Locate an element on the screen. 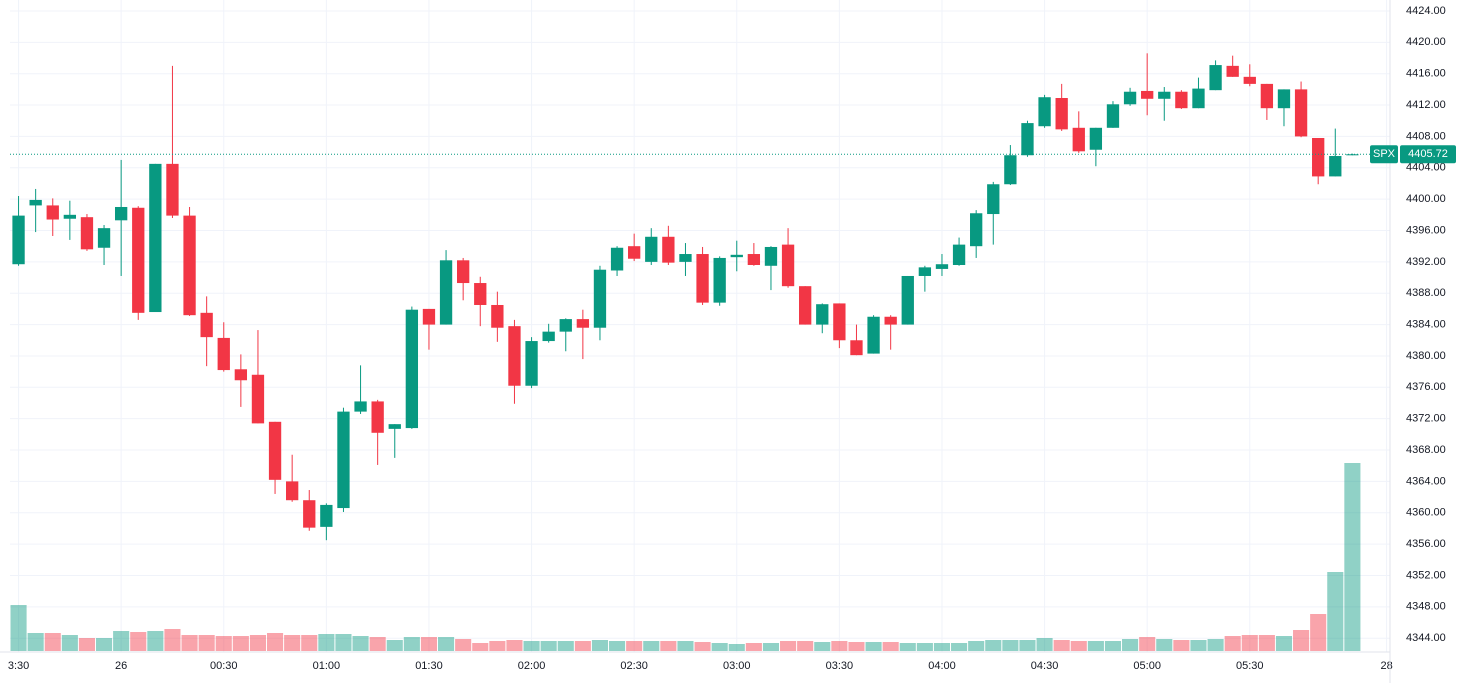  y-tick-label: 4368.00 is located at coordinates (1426, 450).